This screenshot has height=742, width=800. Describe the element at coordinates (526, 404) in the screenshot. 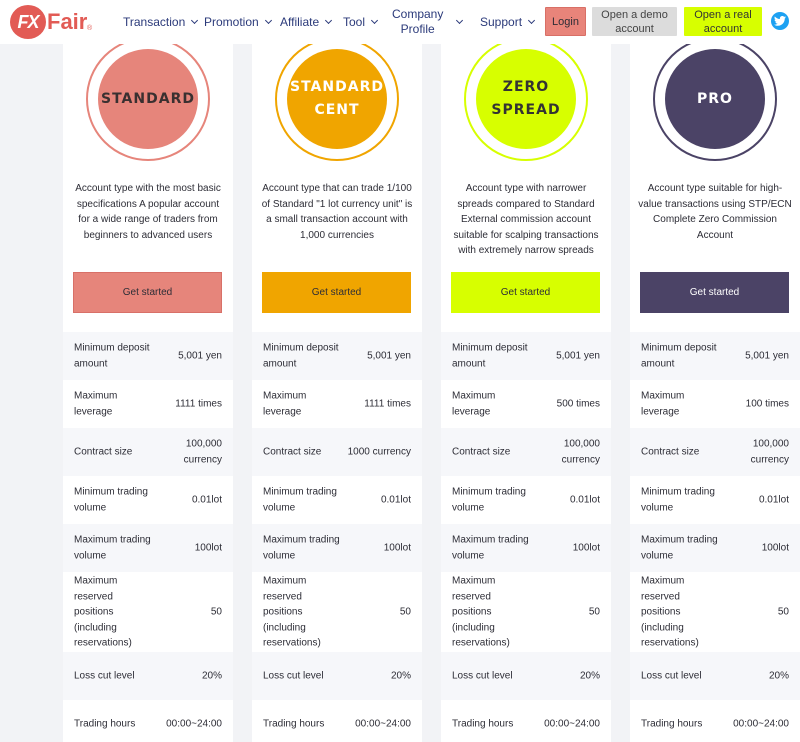

I see `spec-row: Maximum leverage 500 times` at that location.